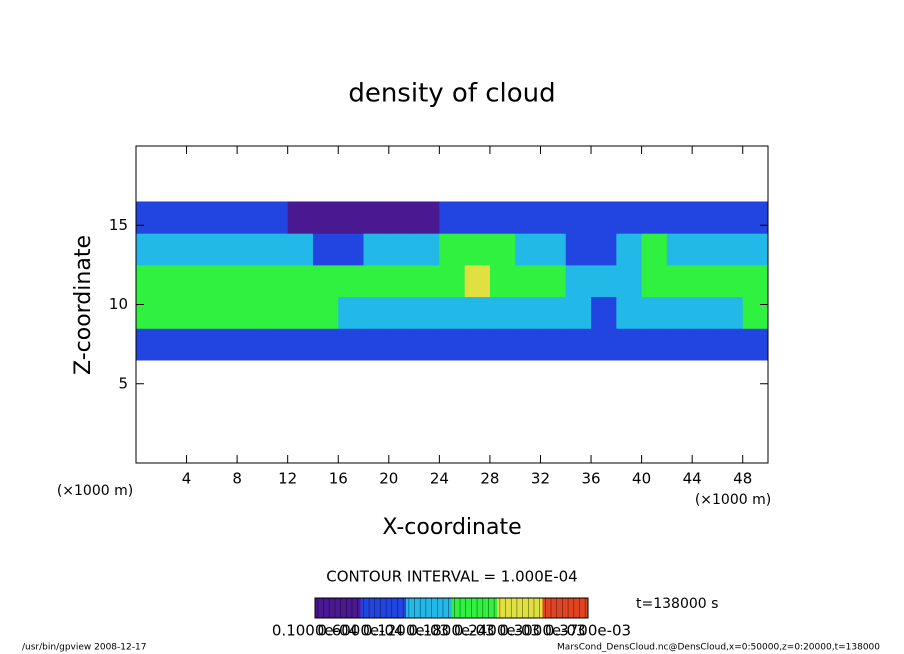 Image resolution: width=904 pixels, height=654 pixels. What do you see at coordinates (118, 225) in the screenshot?
I see `y-tick-label: 15` at bounding box center [118, 225].